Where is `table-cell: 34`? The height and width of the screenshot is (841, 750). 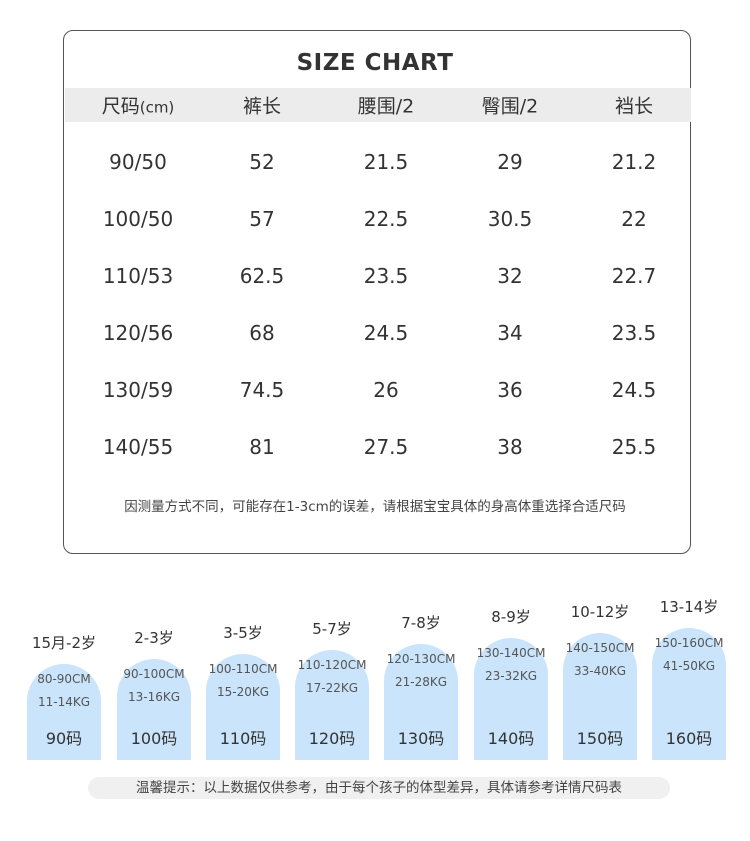
table-cell: 34 is located at coordinates (510, 333).